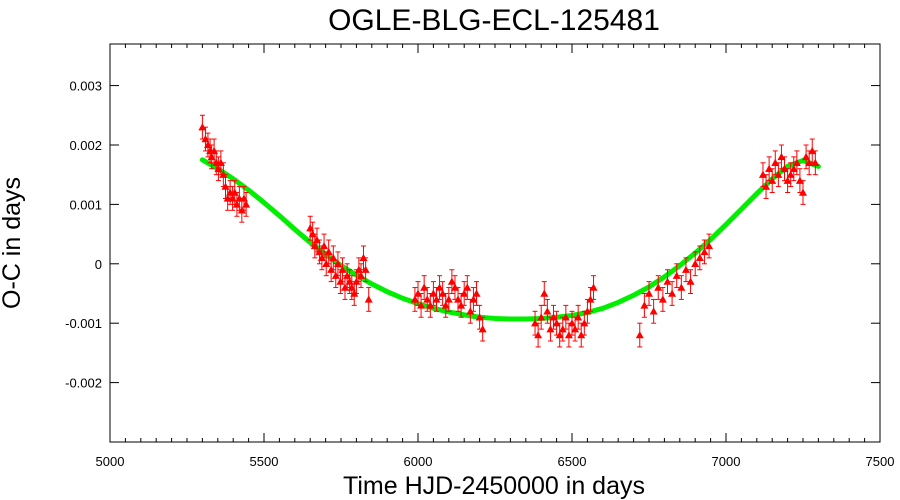  I want to click on y-tick-label: 0, so click(98, 264).